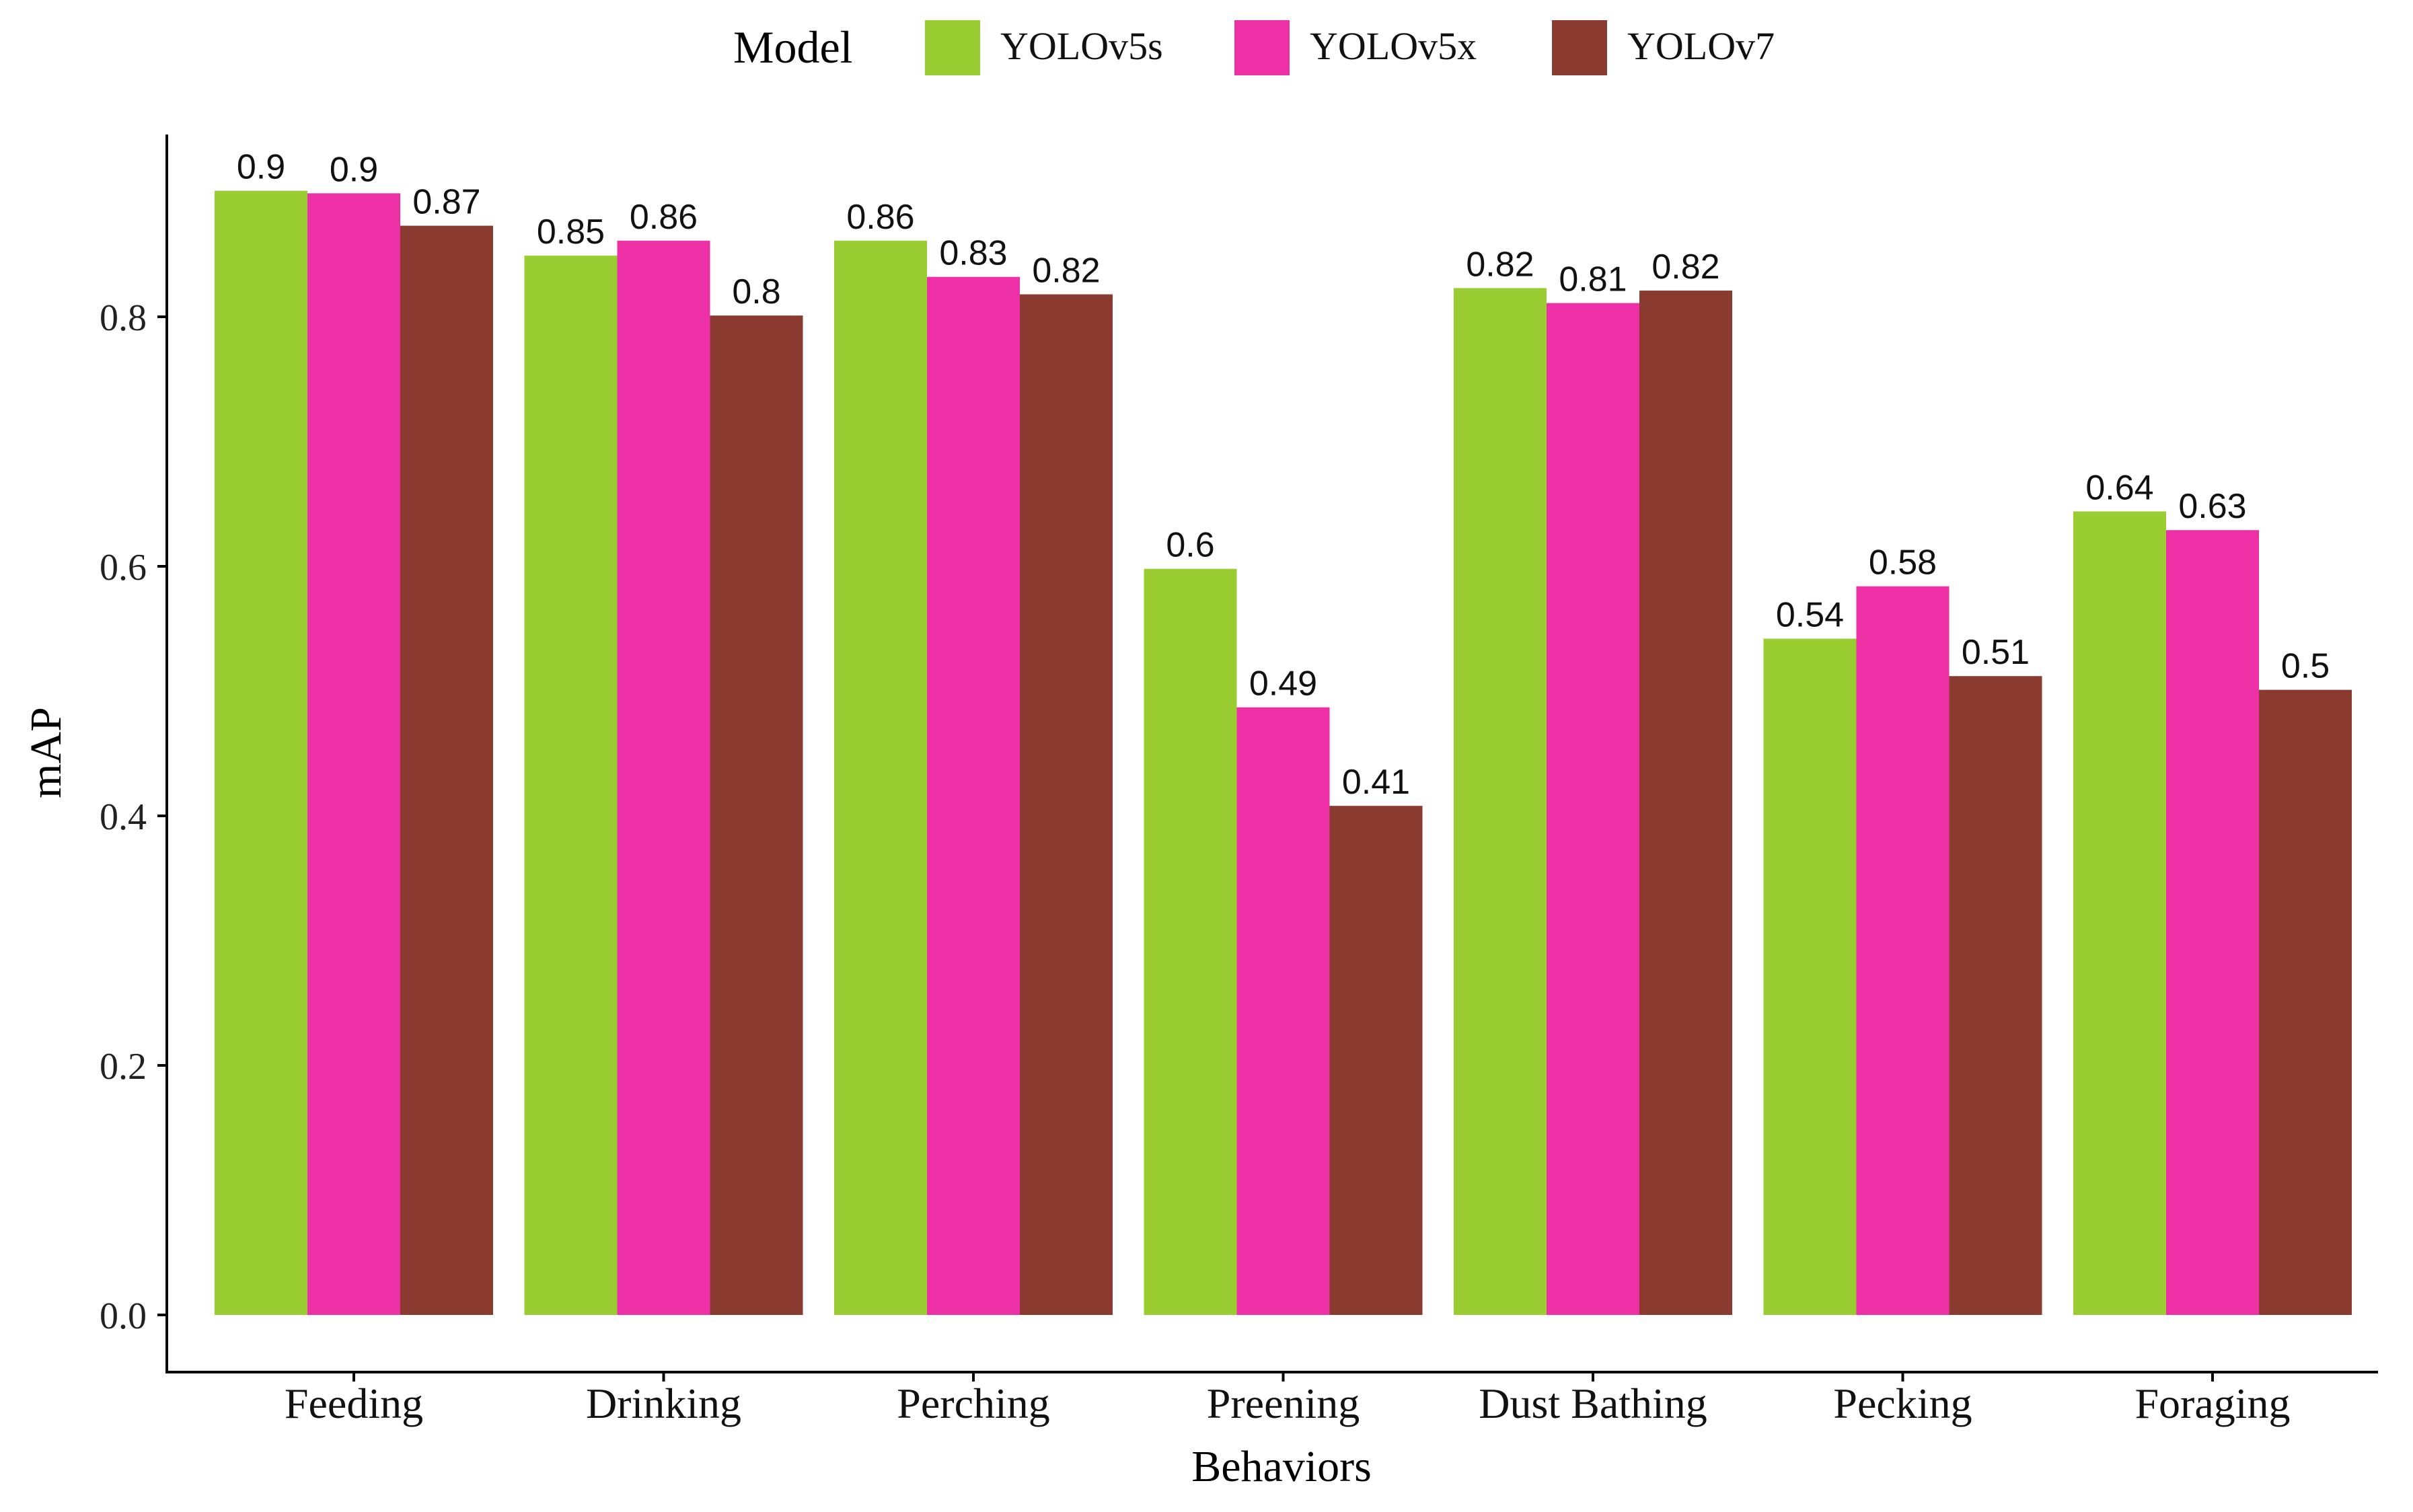 Image resolution: width=2413 pixels, height=1512 pixels. I want to click on x-tick-label: Feeding, so click(354, 1403).